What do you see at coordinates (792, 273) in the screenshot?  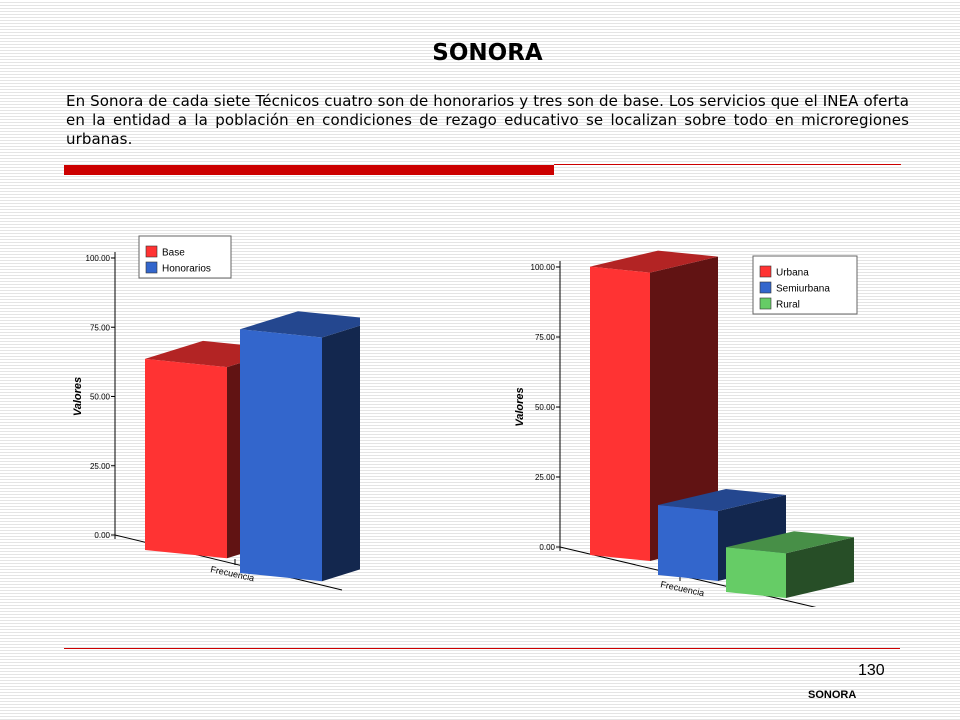 I see `legend-label-urbana: Urbana` at bounding box center [792, 273].